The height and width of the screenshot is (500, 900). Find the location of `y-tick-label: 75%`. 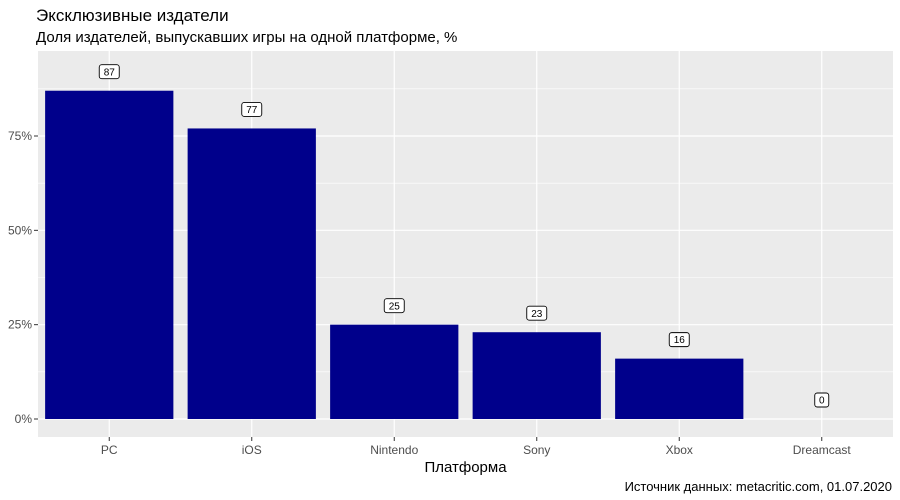

y-tick-label: 75% is located at coordinates (20, 136).